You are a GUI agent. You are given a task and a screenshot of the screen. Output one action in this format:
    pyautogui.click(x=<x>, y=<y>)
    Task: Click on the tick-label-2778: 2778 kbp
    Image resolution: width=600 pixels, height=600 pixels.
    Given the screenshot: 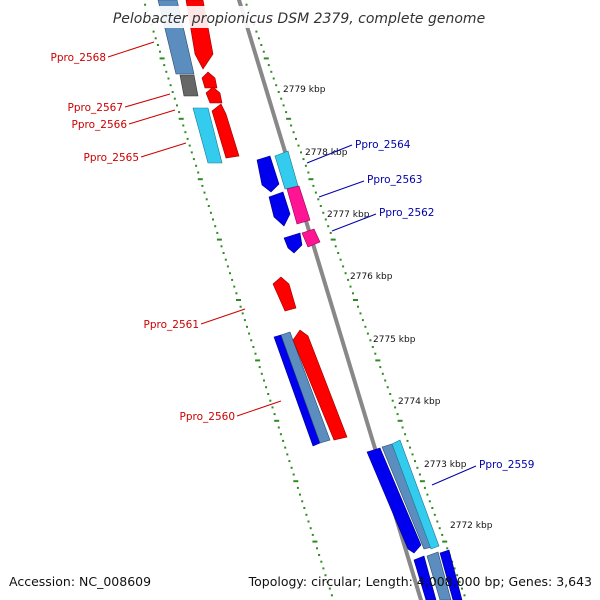 What is the action you would take?
    pyautogui.click(x=326, y=153)
    